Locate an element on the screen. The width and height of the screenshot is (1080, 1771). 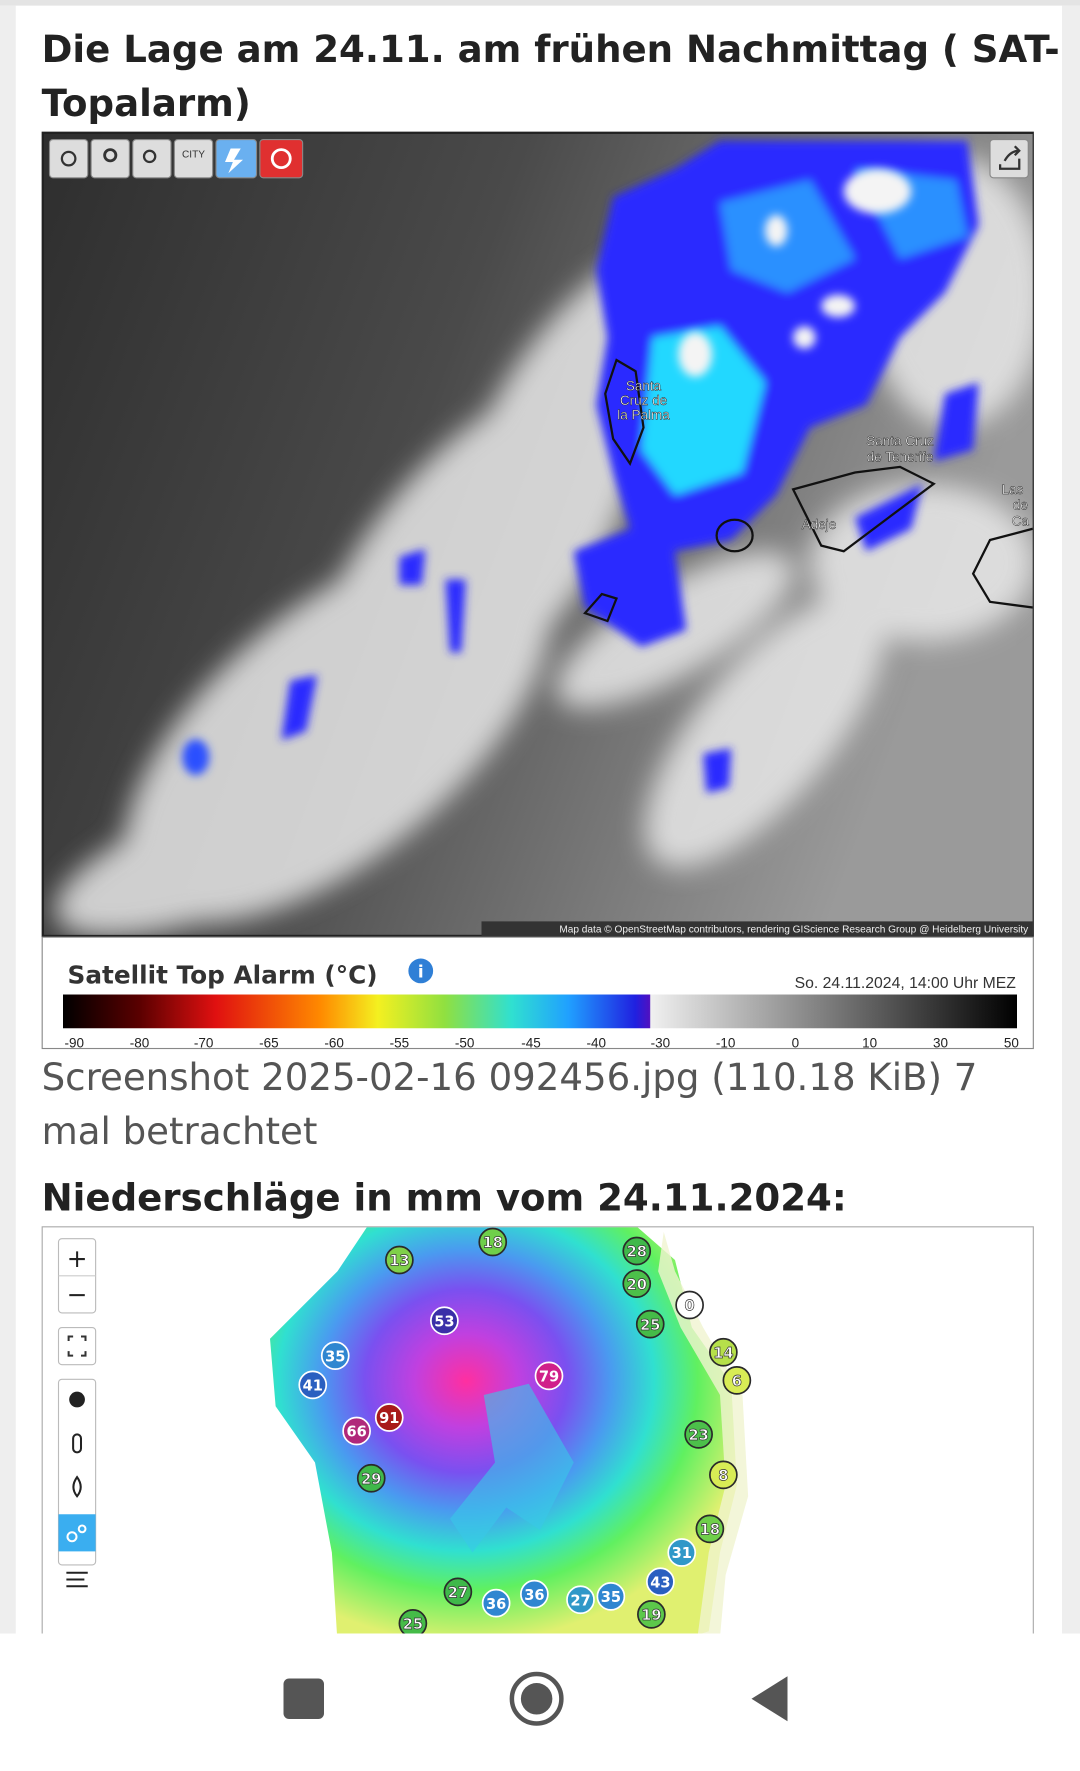
home-button is located at coordinates (536, 1698).